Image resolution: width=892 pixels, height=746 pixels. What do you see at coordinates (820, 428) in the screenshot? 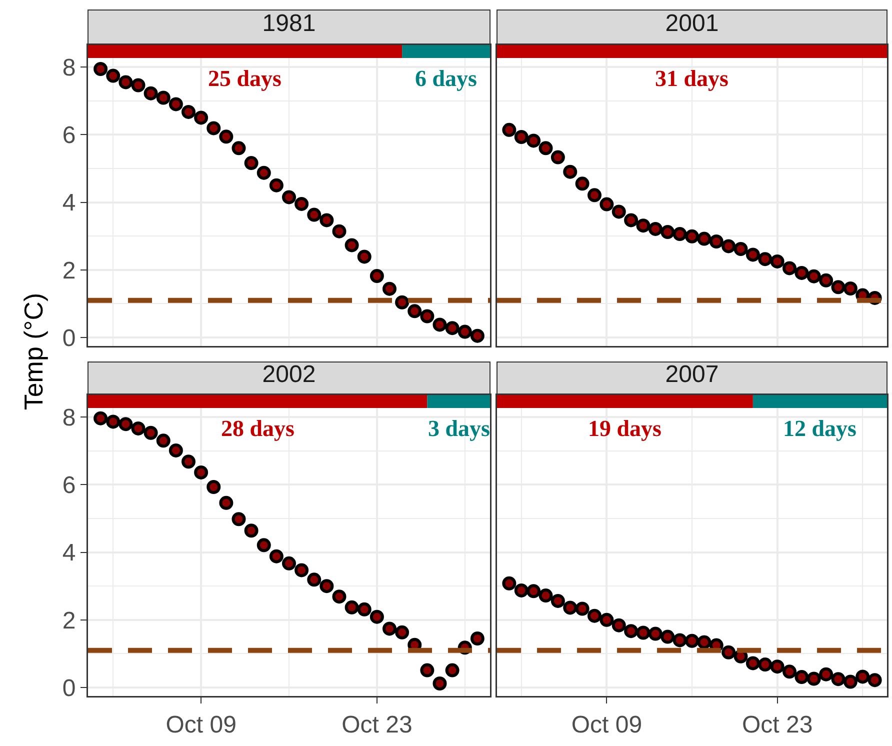
I see `band-label: 12 days` at bounding box center [820, 428].